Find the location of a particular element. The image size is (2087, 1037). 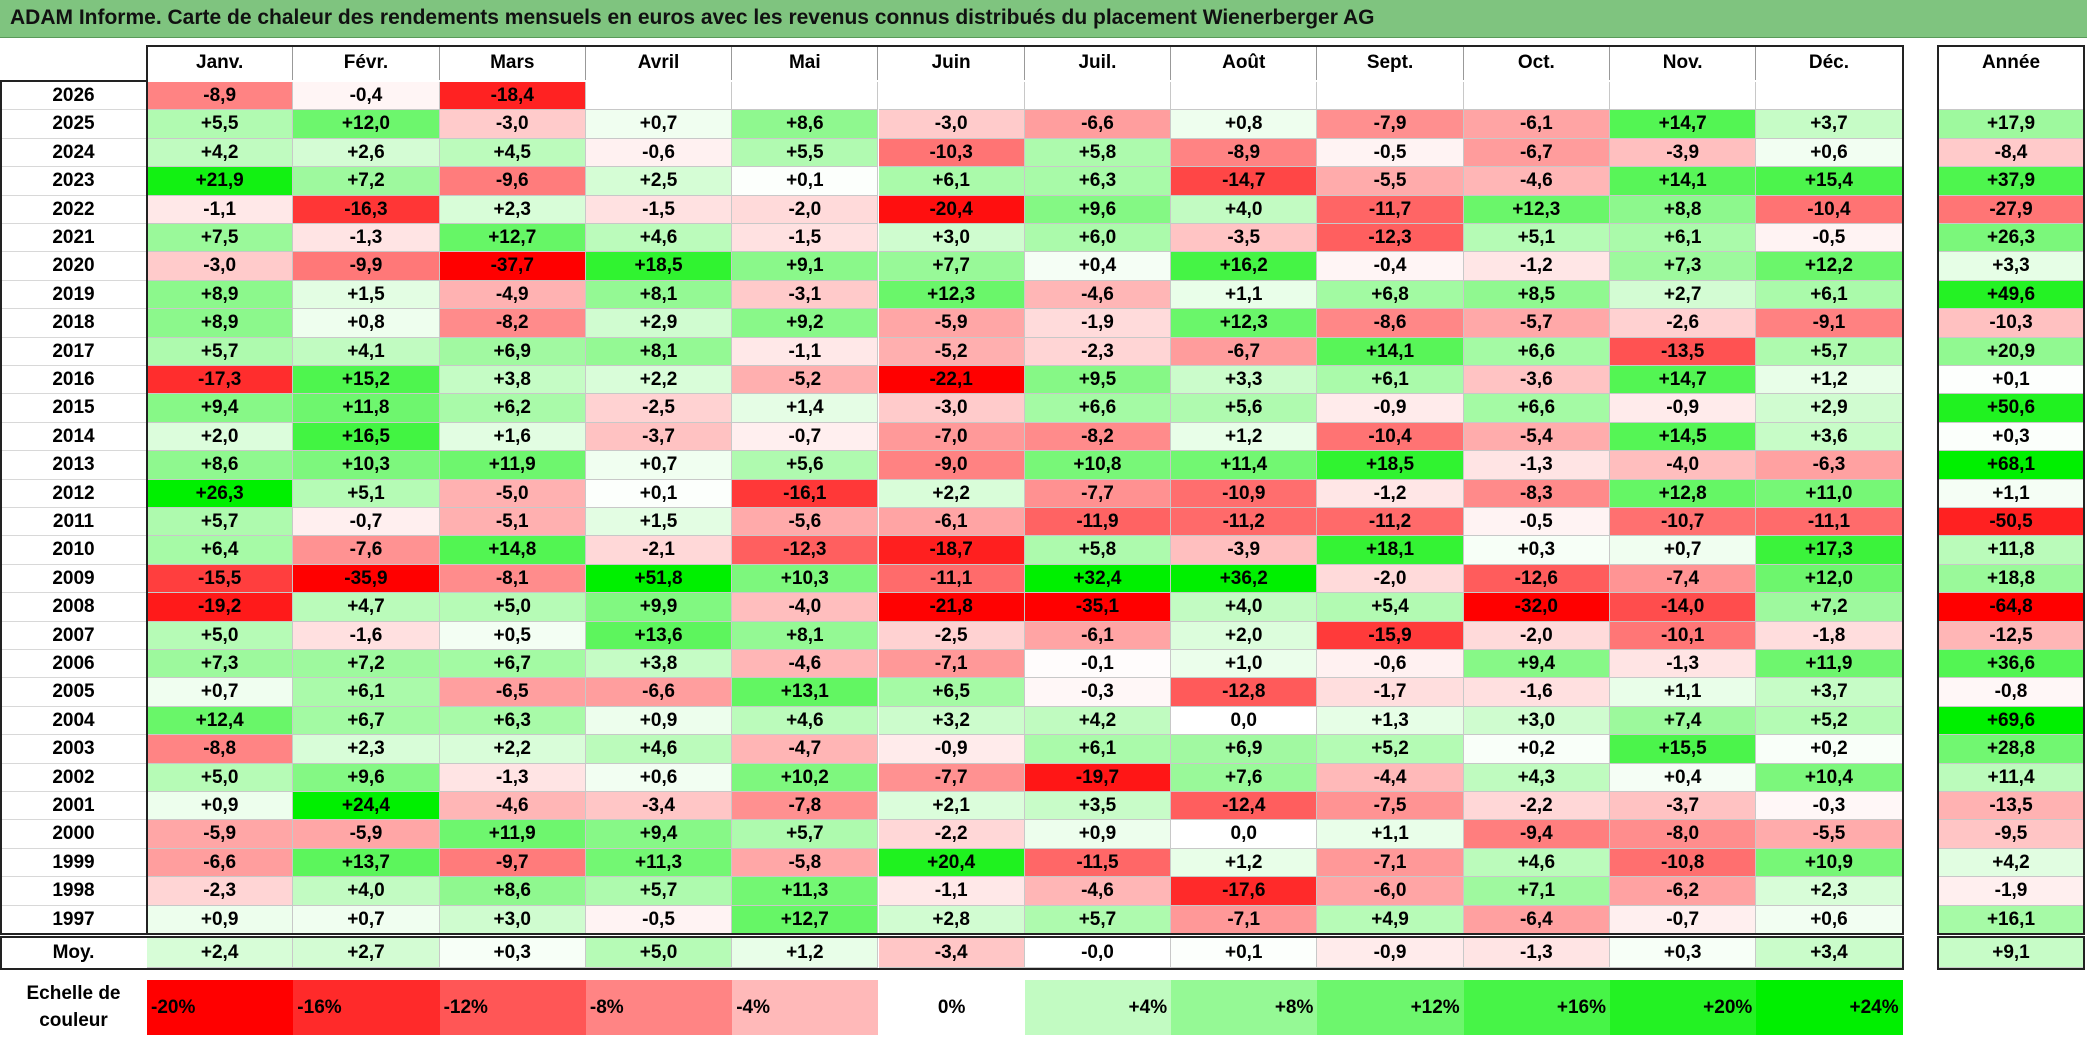

heatmap-cell: -5,8 is located at coordinates (805, 863).